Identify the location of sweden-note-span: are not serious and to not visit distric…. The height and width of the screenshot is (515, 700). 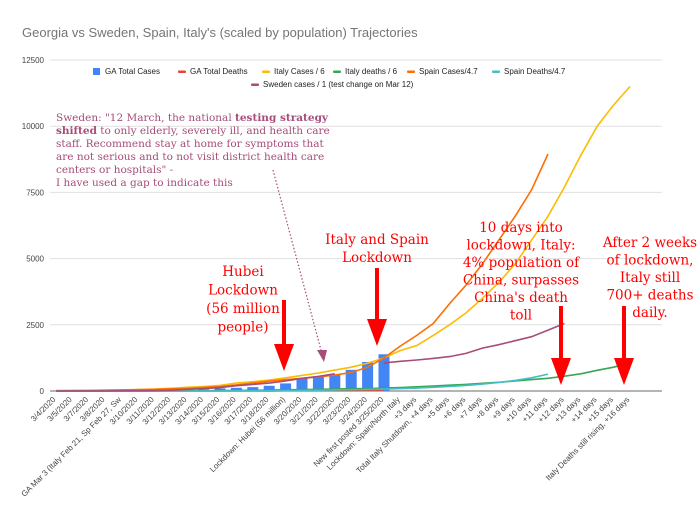
(190, 157).